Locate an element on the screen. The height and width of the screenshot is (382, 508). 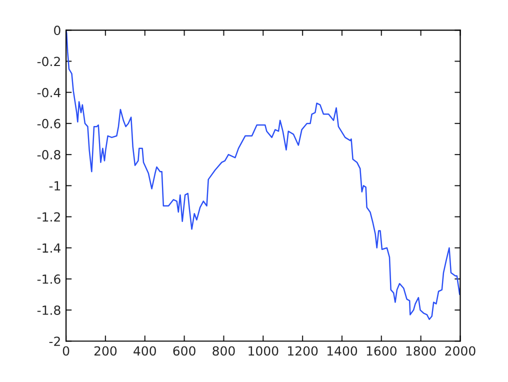
x-tick-label: 400 is located at coordinates (145, 351).